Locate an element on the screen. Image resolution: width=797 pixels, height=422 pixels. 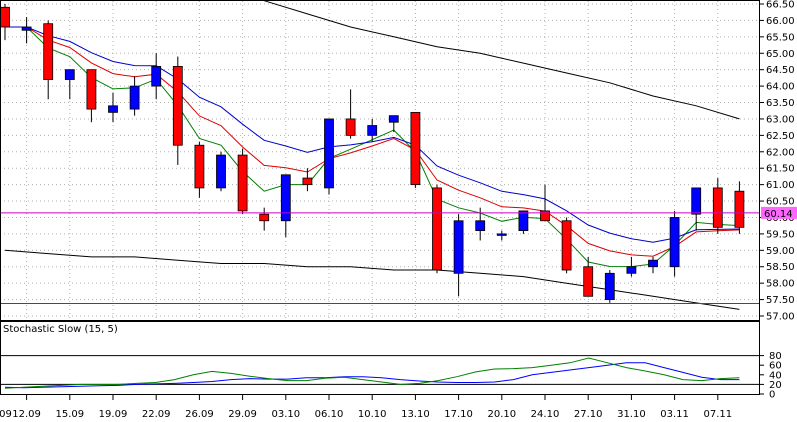
stochastic-tick-label: 20 is located at coordinates (775, 385).